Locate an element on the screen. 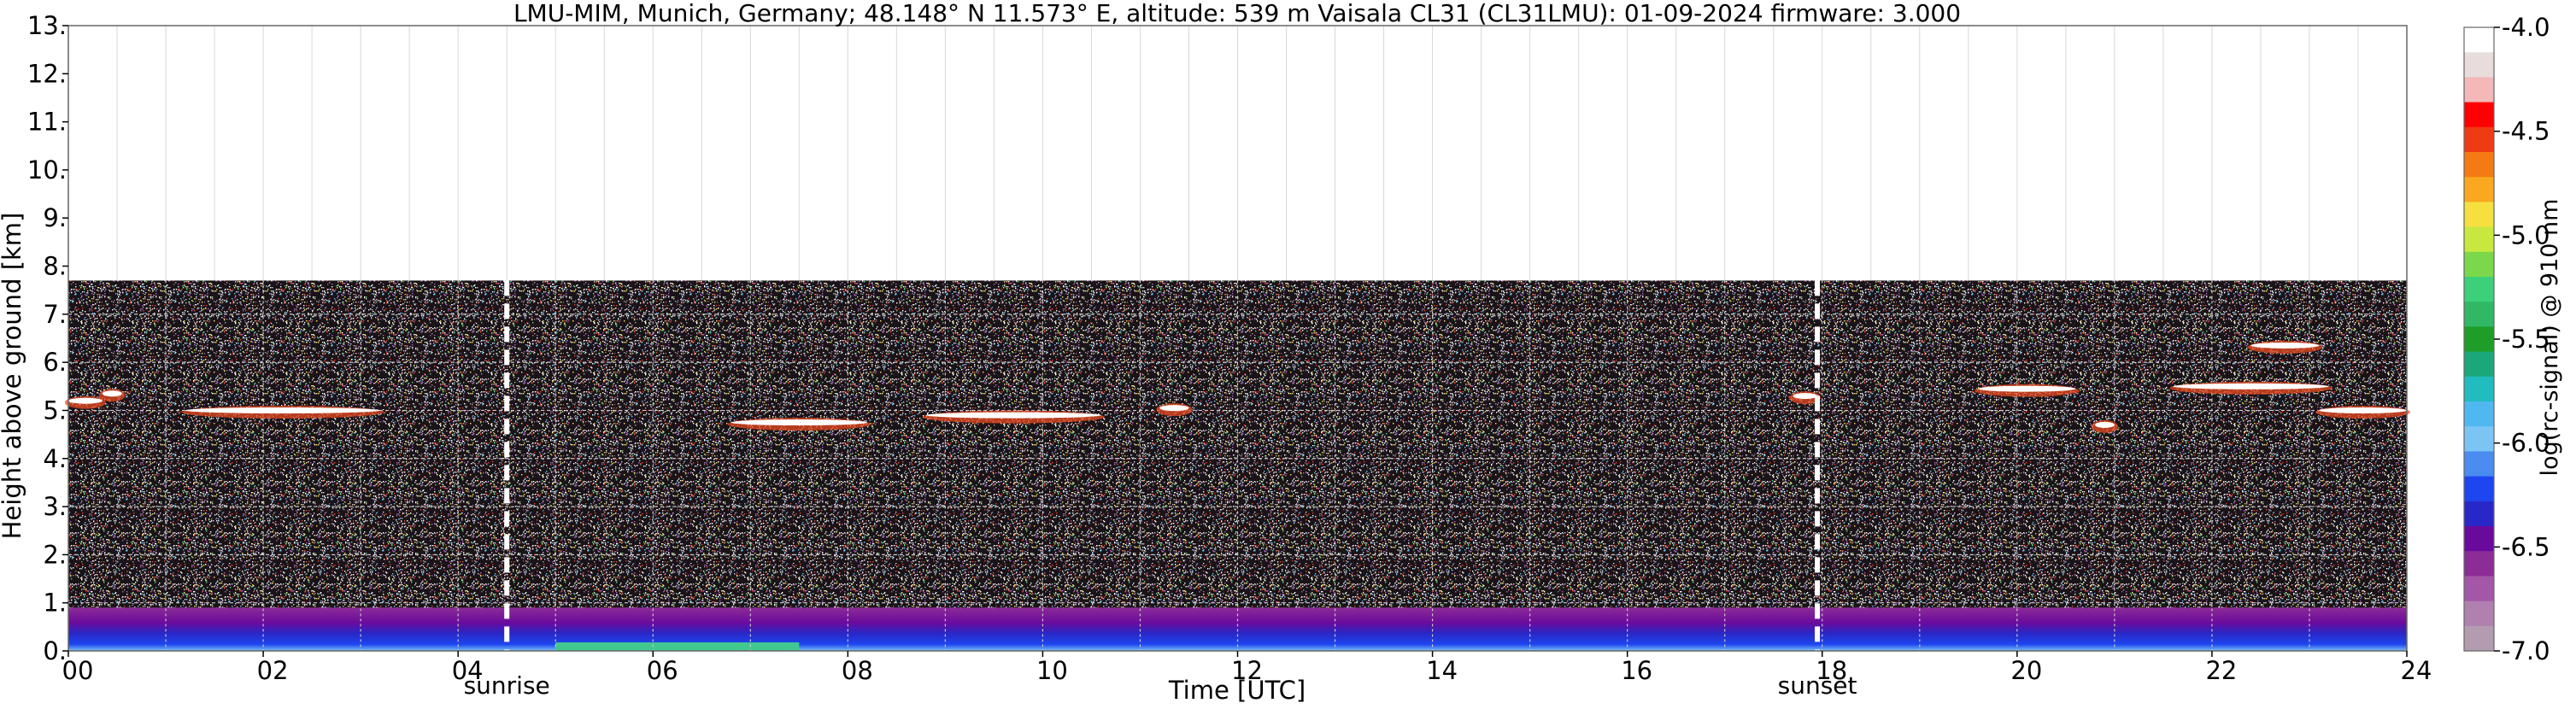 The width and height of the screenshot is (2576, 709). y-tick-label: 9. is located at coordinates (55, 218).